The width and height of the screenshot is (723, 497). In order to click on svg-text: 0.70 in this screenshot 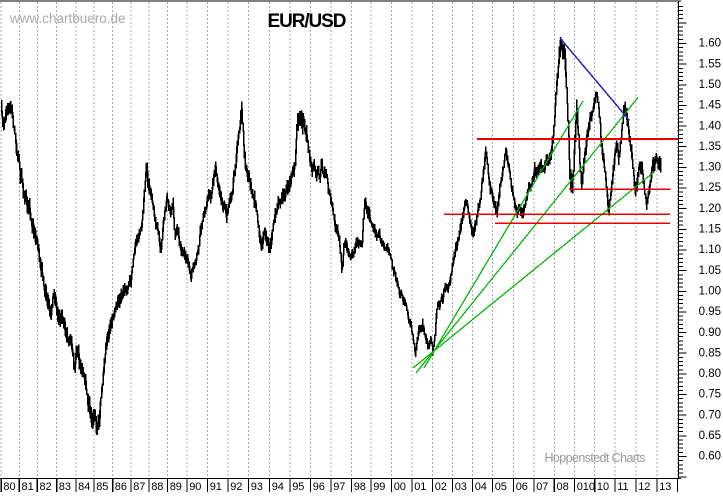, I will do `click(710, 415)`.